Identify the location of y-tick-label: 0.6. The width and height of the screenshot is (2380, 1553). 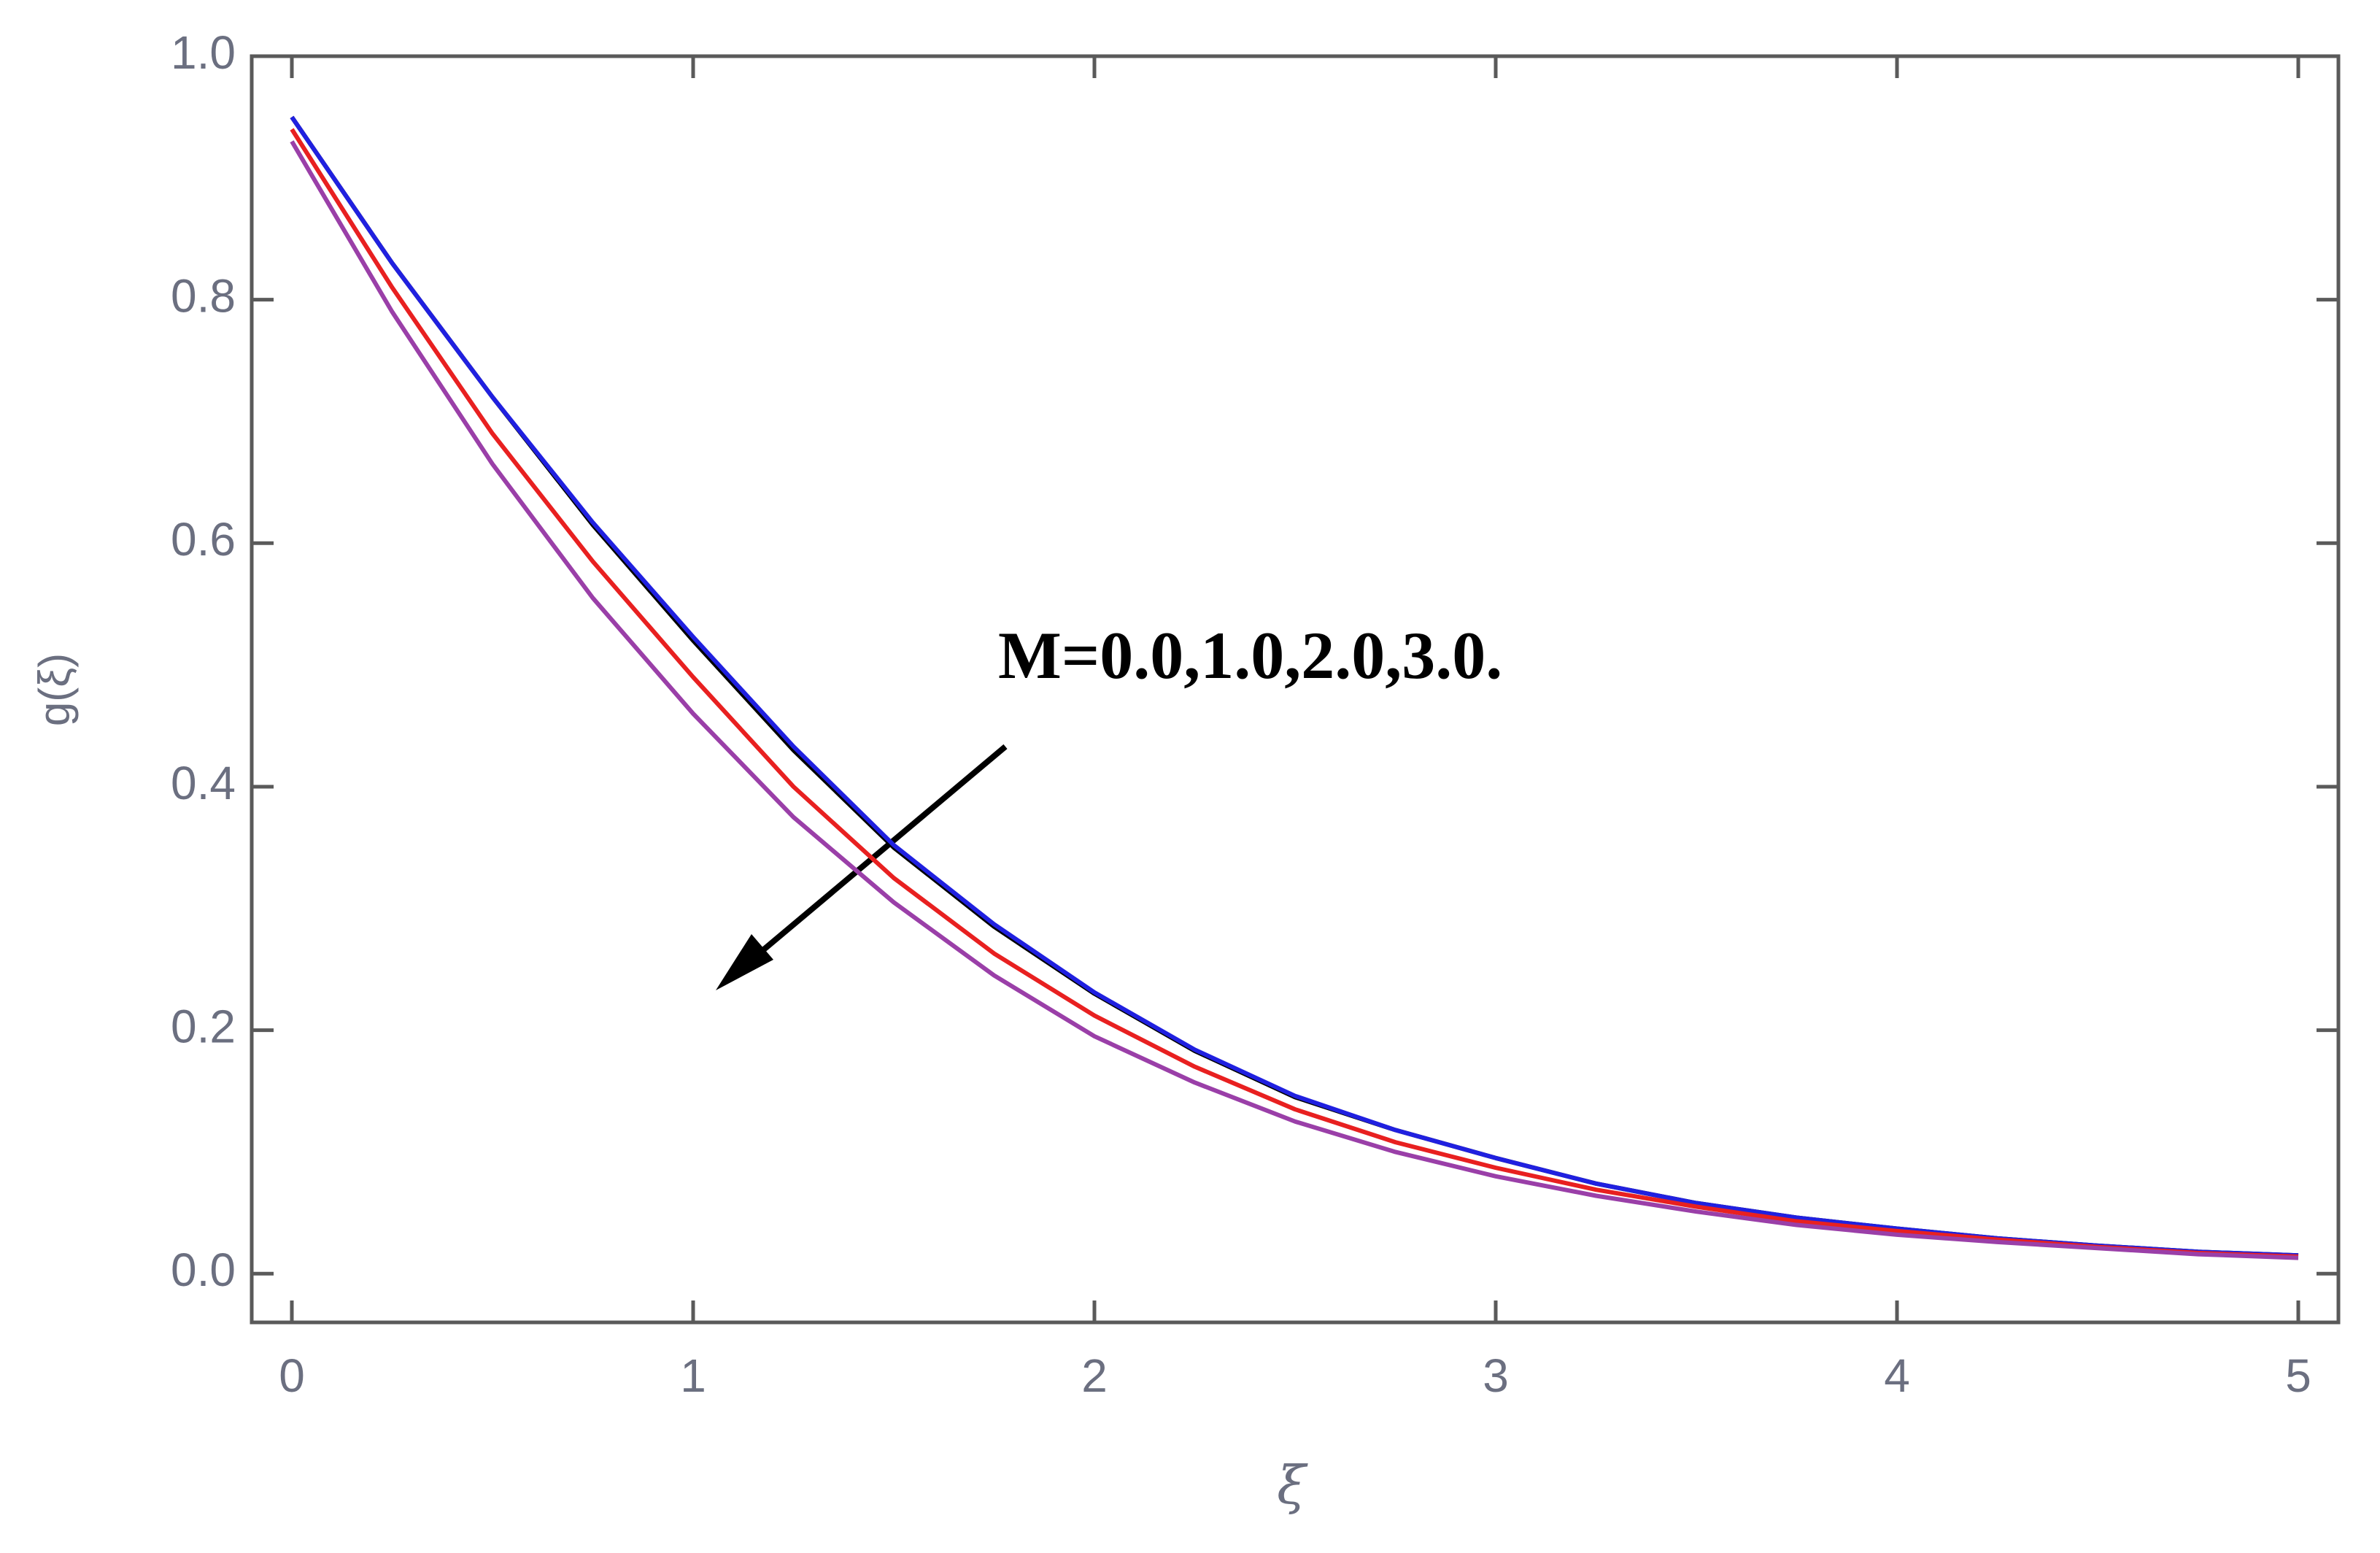
(203, 539).